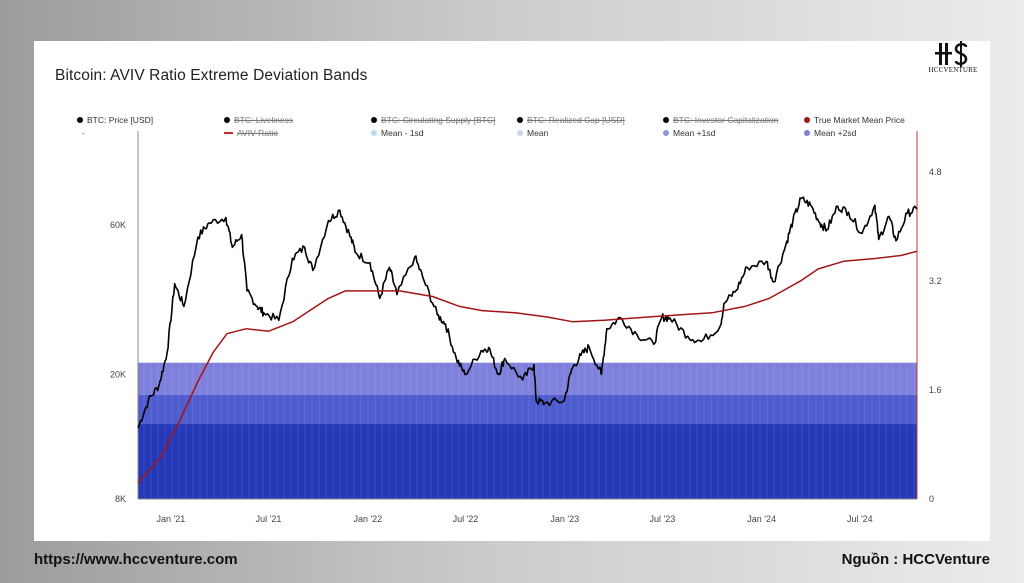 The image size is (1024, 583). What do you see at coordinates (931, 499) in the screenshot?
I see `right-tick-label: 0` at bounding box center [931, 499].